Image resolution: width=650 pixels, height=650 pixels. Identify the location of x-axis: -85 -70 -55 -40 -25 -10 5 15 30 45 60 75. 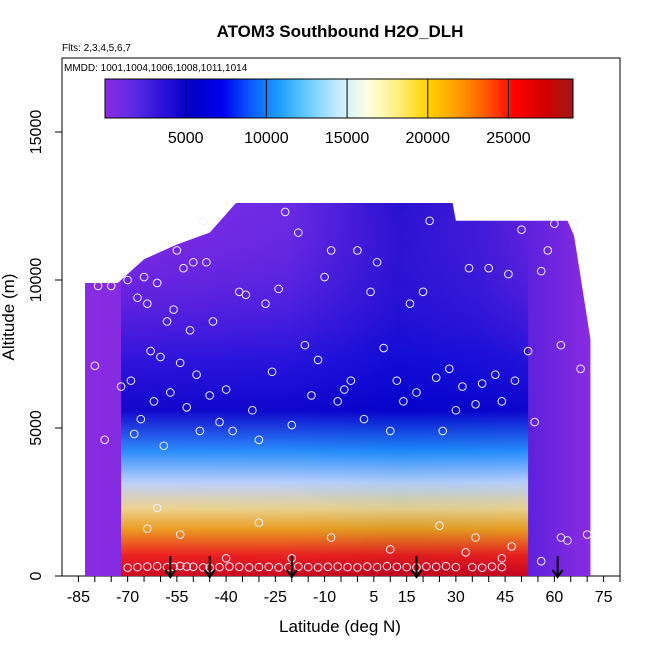
(344, 591).